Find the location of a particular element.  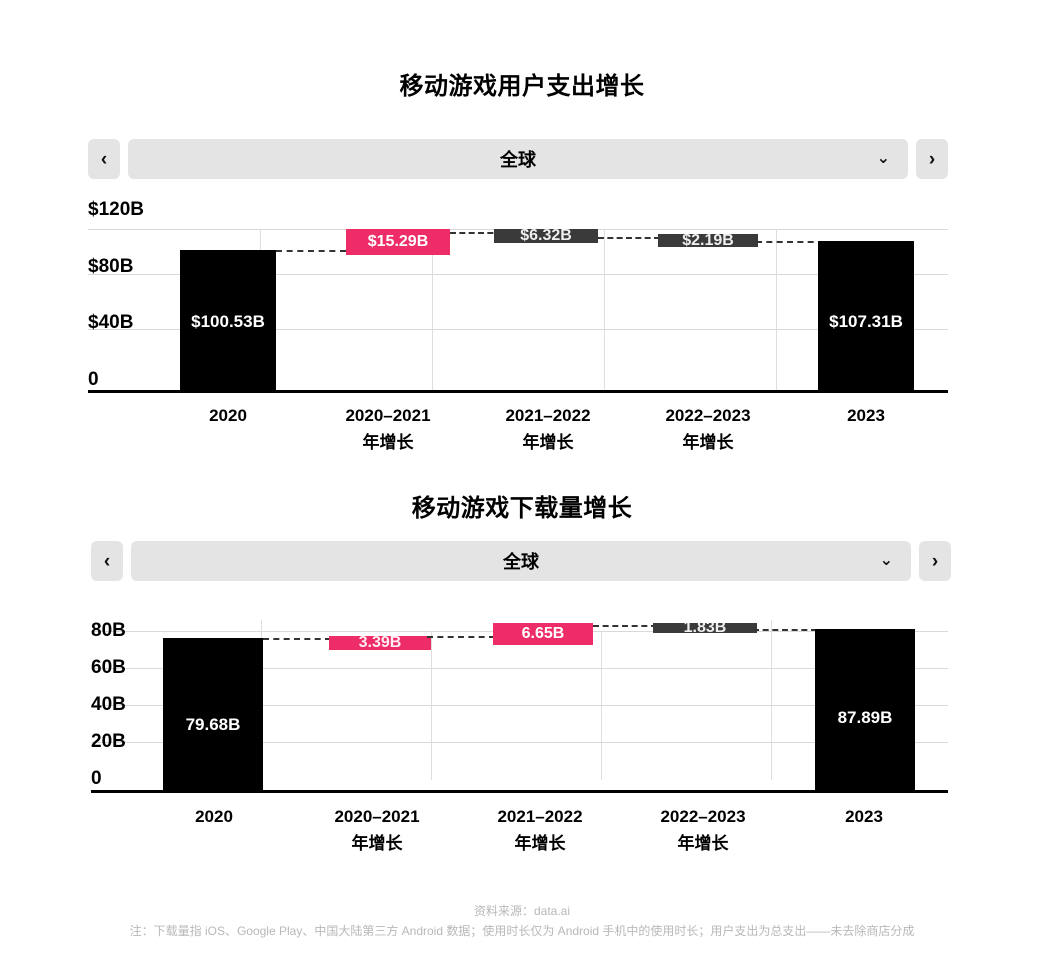

vgrid-4-dl is located at coordinates (771, 700).